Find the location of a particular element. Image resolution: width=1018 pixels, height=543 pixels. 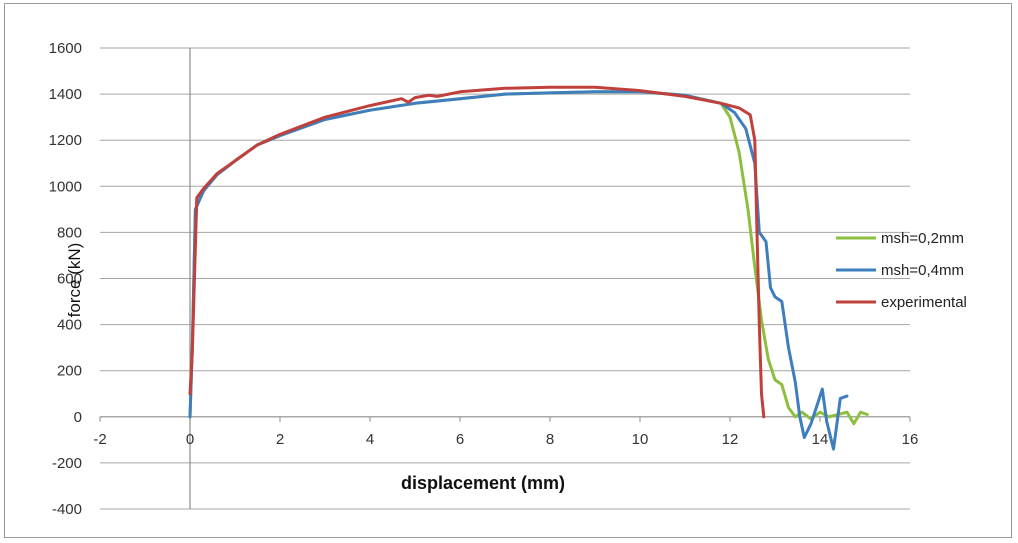

y-tick-label: -200 is located at coordinates (67, 463).